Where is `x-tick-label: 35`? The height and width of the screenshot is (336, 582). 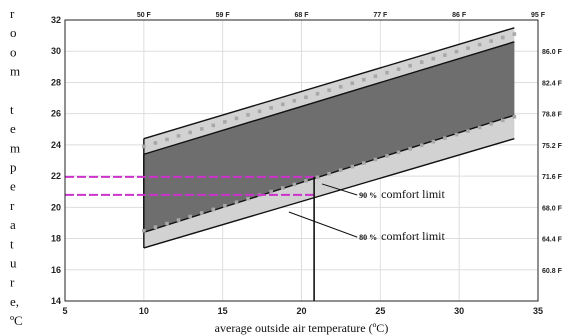 x-tick-label: 35 is located at coordinates (538, 311).